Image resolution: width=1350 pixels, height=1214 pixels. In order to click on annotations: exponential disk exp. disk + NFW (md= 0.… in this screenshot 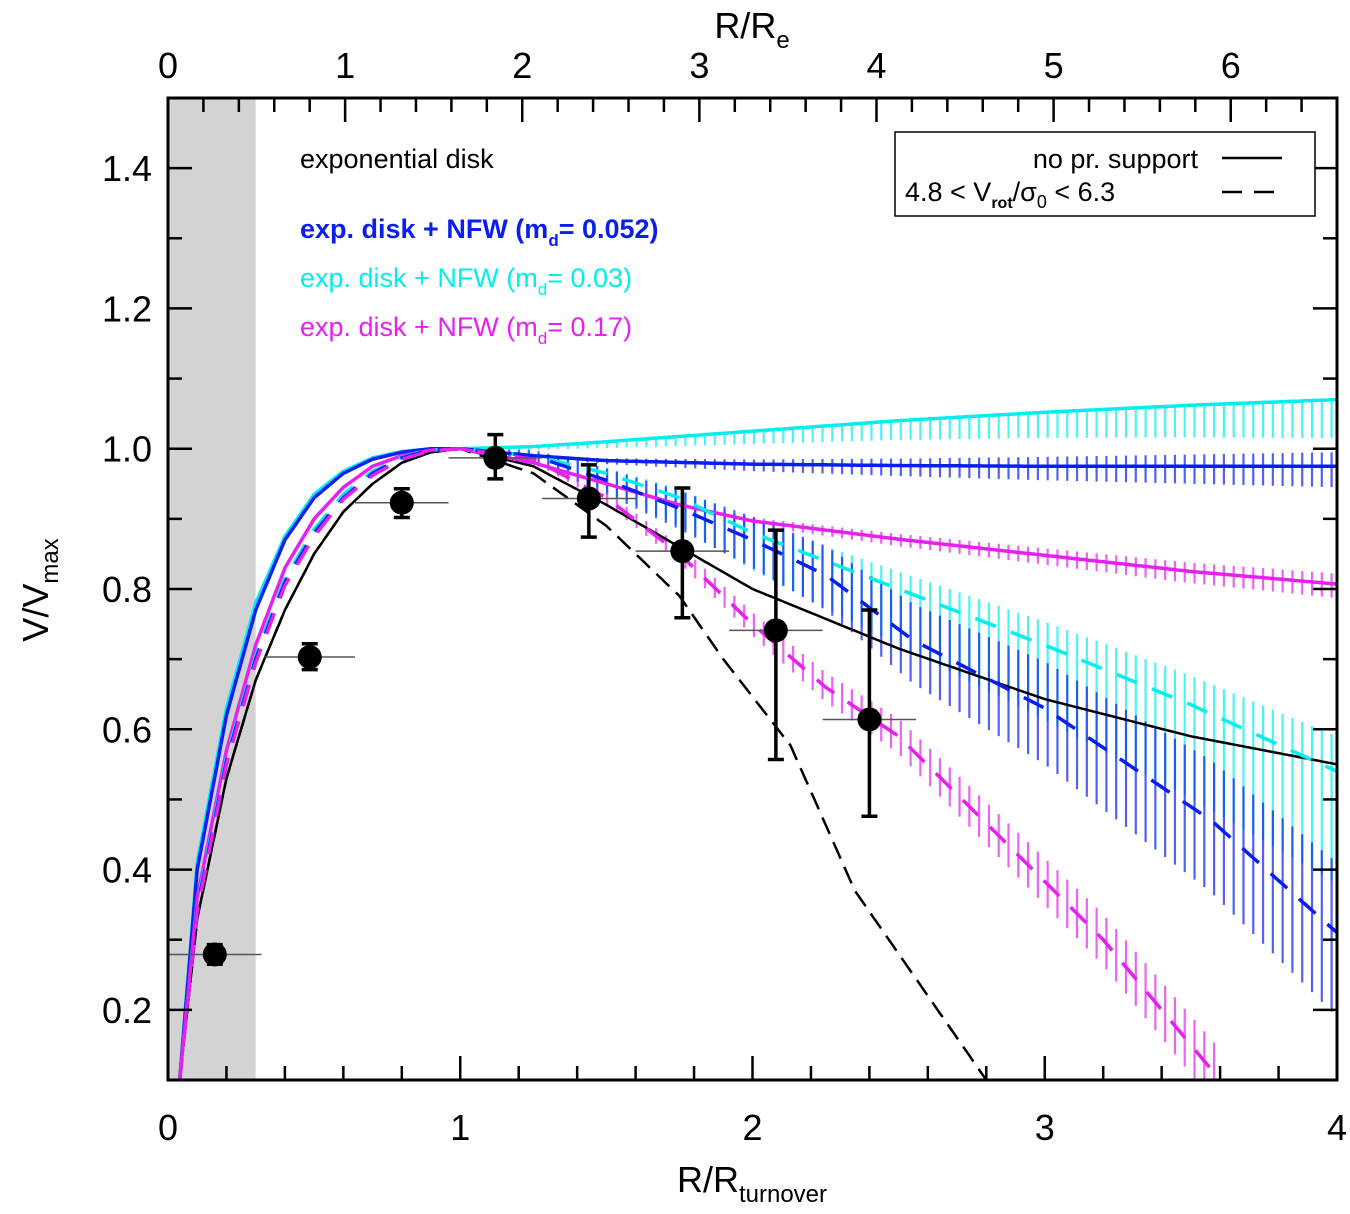, I will do `click(479, 246)`.